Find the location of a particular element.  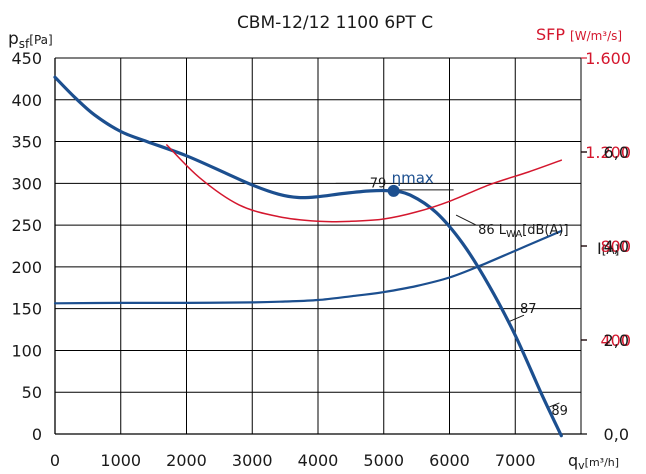

x-label-main: q is located at coordinates (573, 460).